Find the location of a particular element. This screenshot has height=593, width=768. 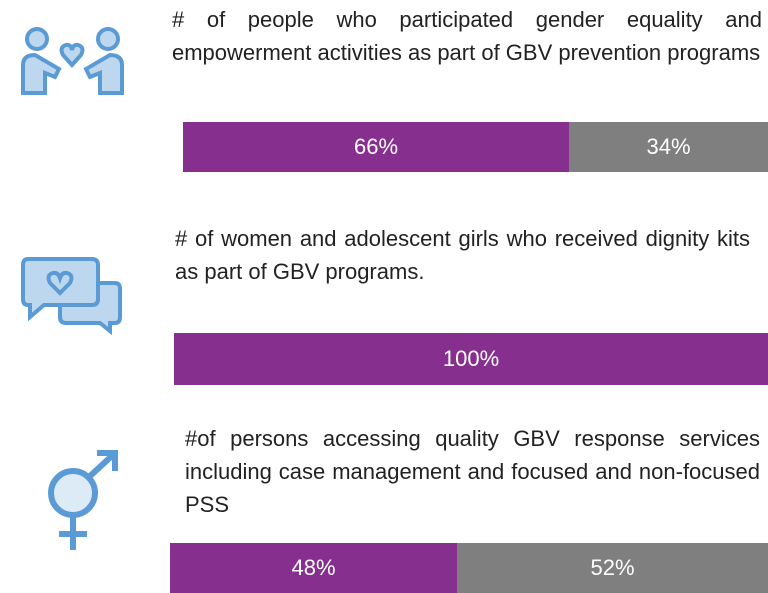

bar-segment: 52% is located at coordinates (612, 568).